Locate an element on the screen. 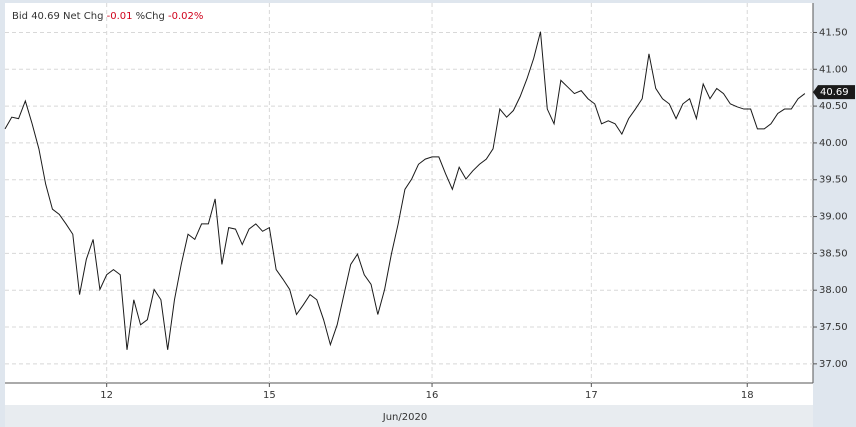 This screenshot has width=856, height=427. last-value-badge is located at coordinates (834, 92).